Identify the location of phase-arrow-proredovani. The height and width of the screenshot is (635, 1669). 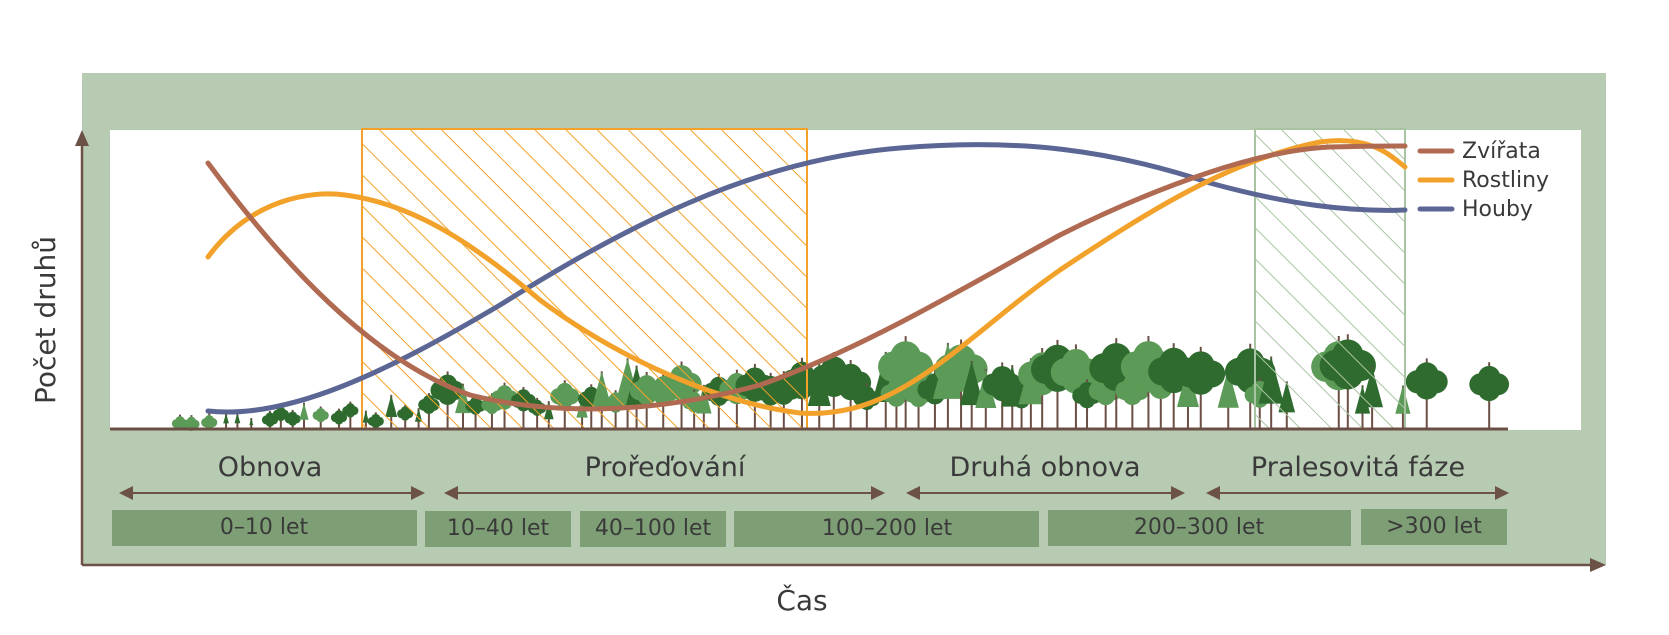
(664, 493).